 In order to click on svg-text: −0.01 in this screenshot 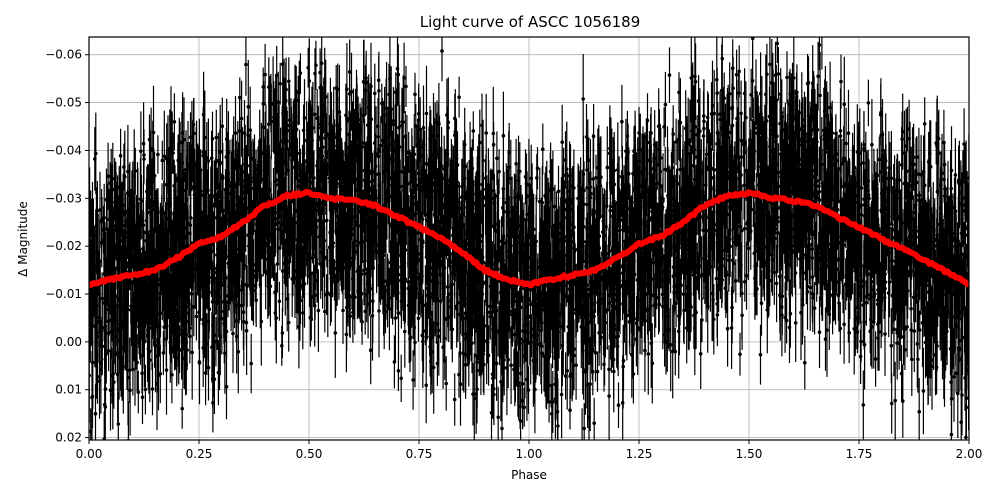, I will do `click(63, 294)`.